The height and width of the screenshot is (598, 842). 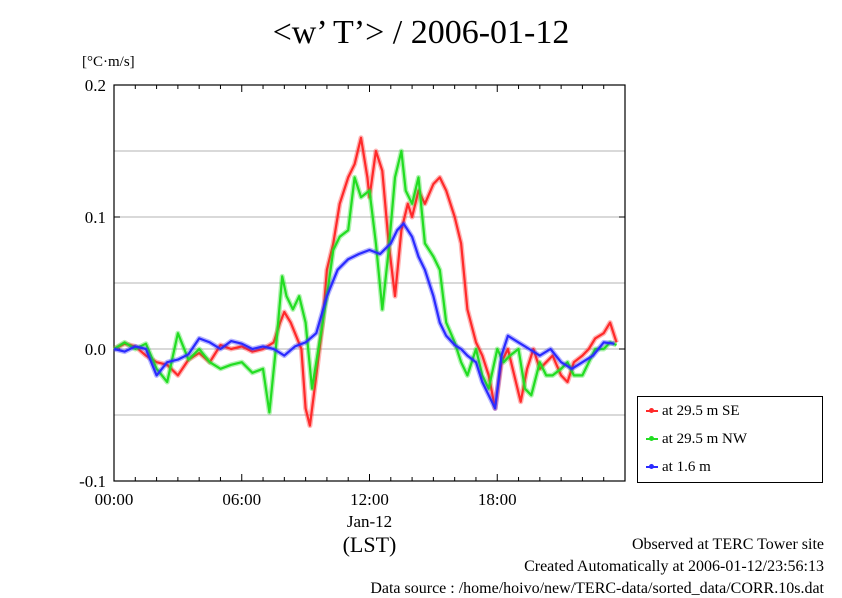 What do you see at coordinates (704, 438) in the screenshot?
I see `legend-label-nw: at 29.5 m NW` at bounding box center [704, 438].